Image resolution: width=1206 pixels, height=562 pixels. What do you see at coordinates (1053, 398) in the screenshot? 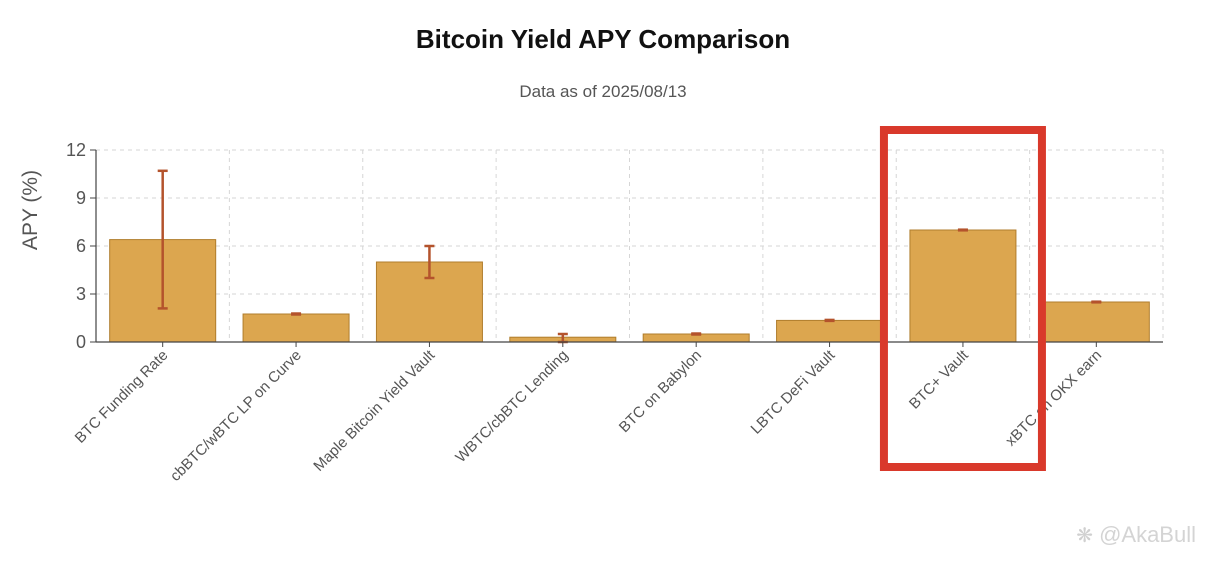
I see `x-tick-label: xBTC on OKX earn` at bounding box center [1053, 398].